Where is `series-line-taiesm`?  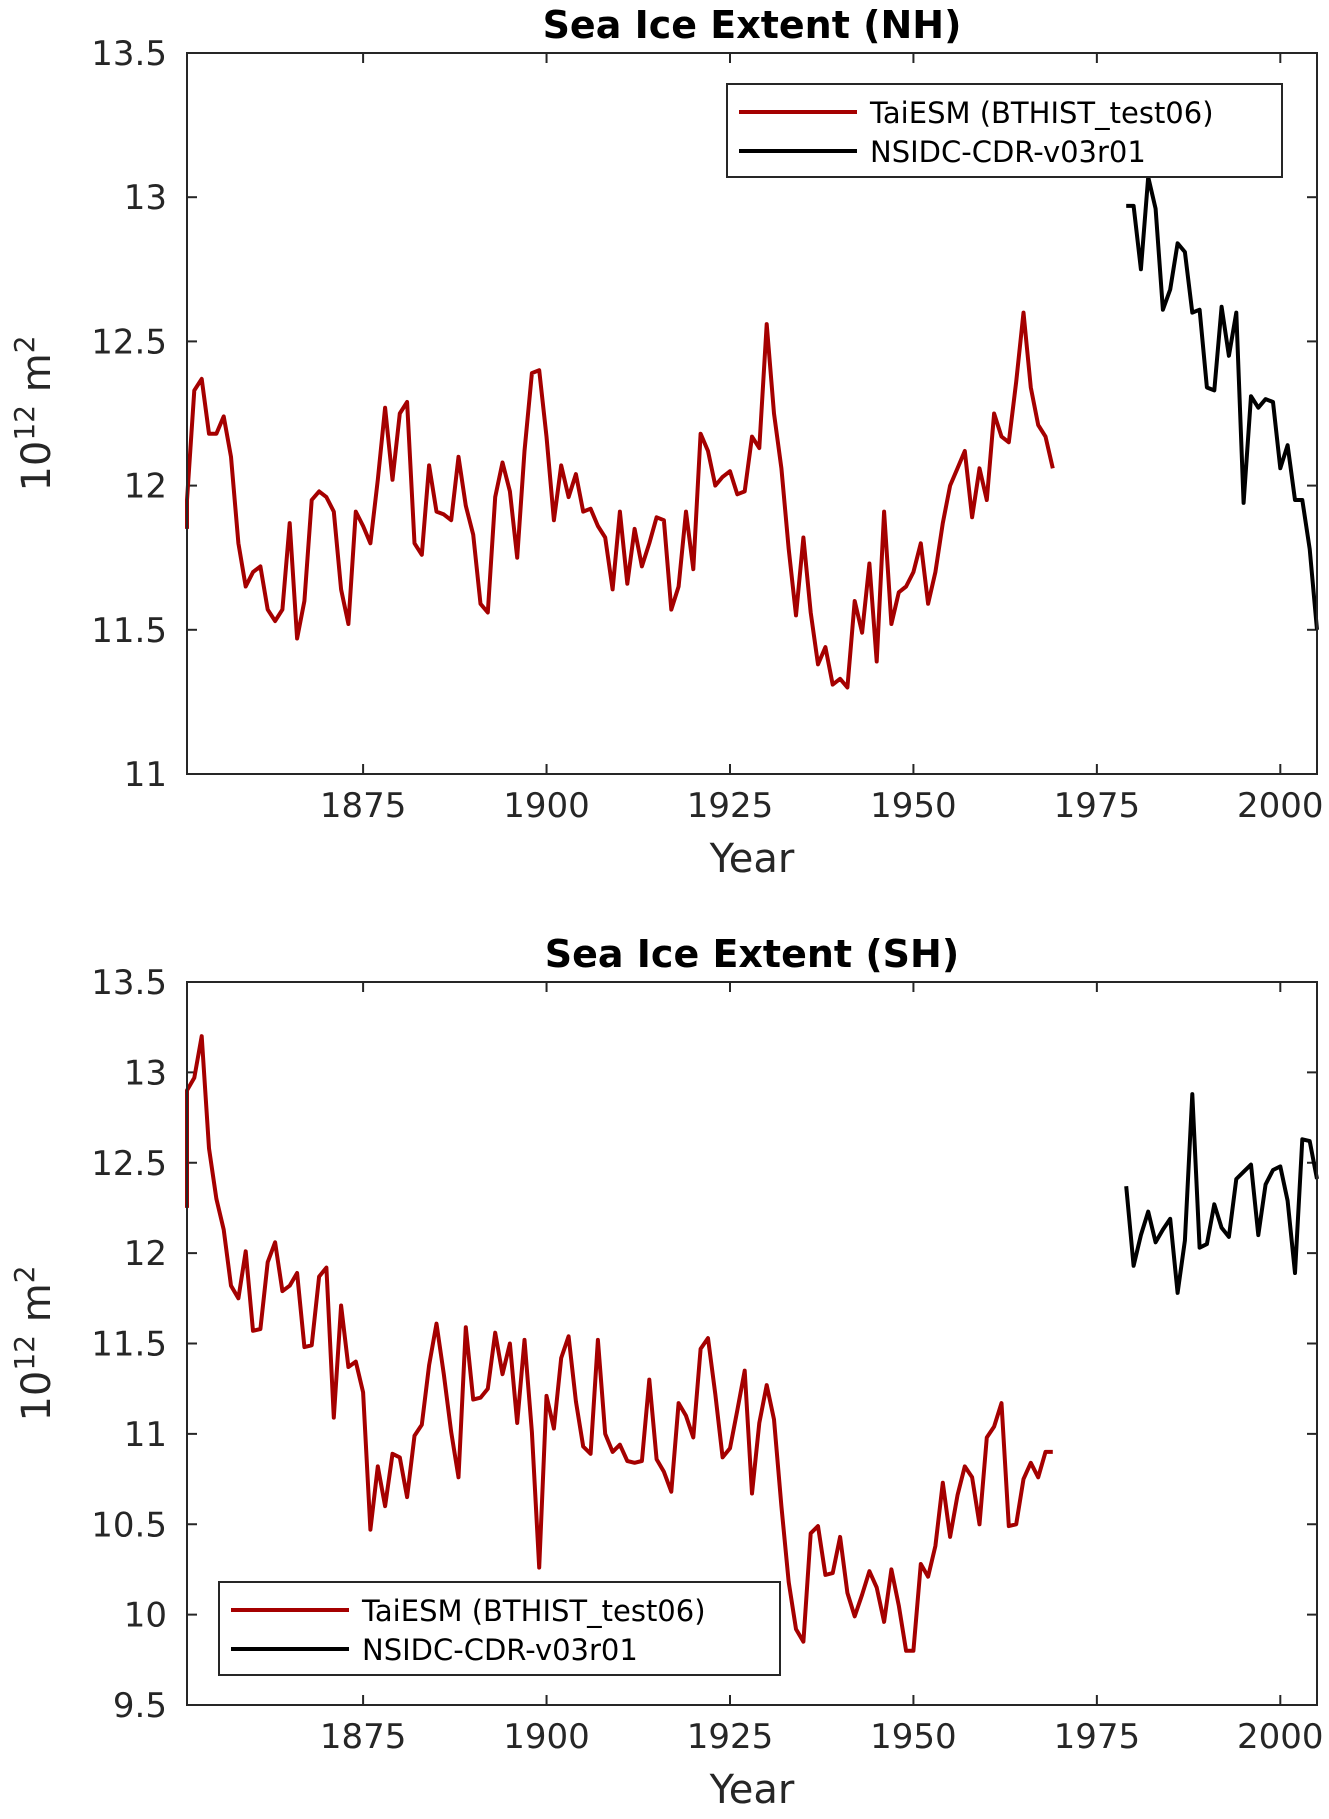
series-line-taiesm is located at coordinates (620, 500).